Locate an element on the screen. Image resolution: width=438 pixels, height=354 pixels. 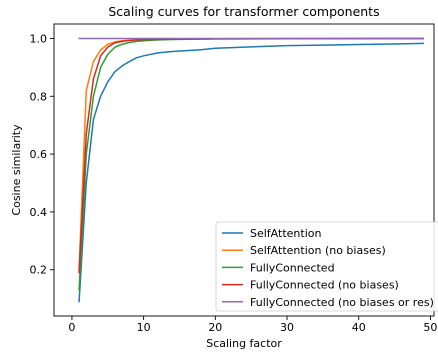
y-tick-label: 0.2 is located at coordinates (39, 270).